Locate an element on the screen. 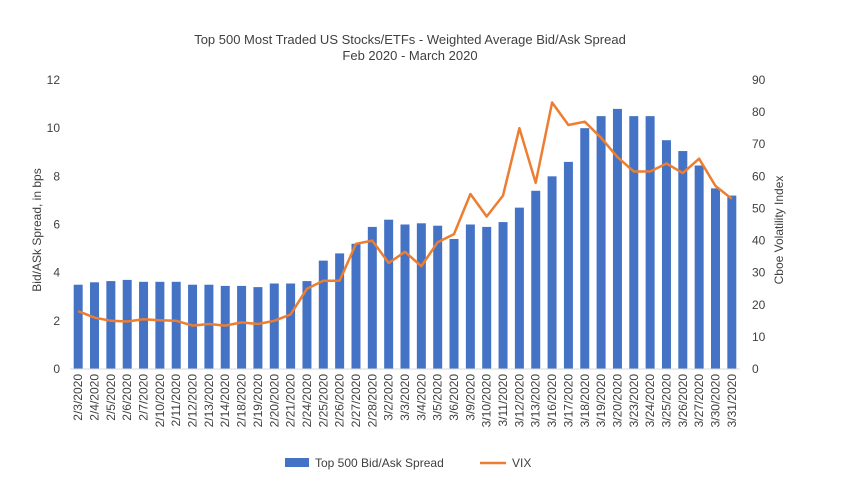 The height and width of the screenshot is (490, 859). x-tick-label: 2/5/2020 is located at coordinates (111, 397).